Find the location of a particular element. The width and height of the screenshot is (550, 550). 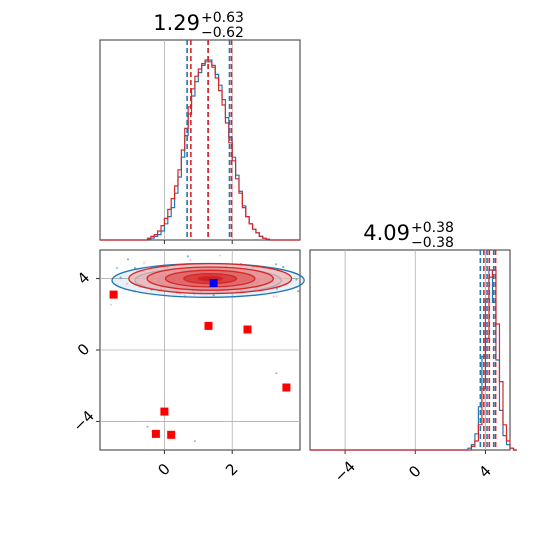

hist-x1-x-ticks: −4 0 4 is located at coordinates (413, 471).